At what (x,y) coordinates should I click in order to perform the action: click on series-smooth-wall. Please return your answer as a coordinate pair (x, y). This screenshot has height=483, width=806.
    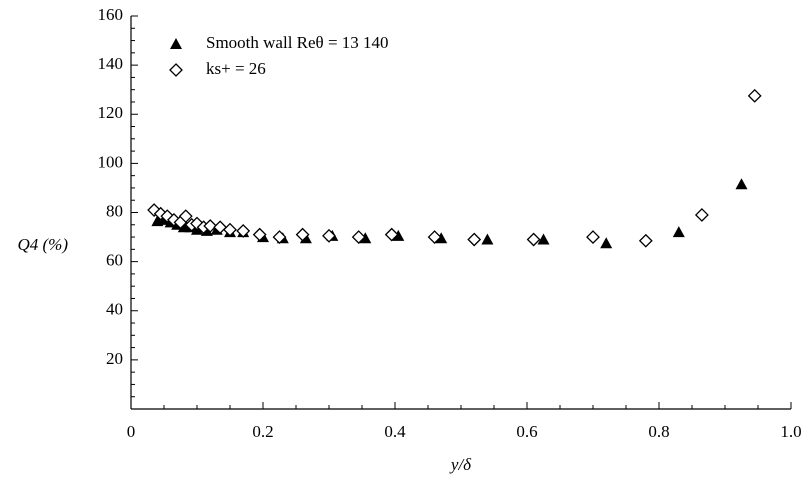
    Looking at the image, I should click on (449, 213).